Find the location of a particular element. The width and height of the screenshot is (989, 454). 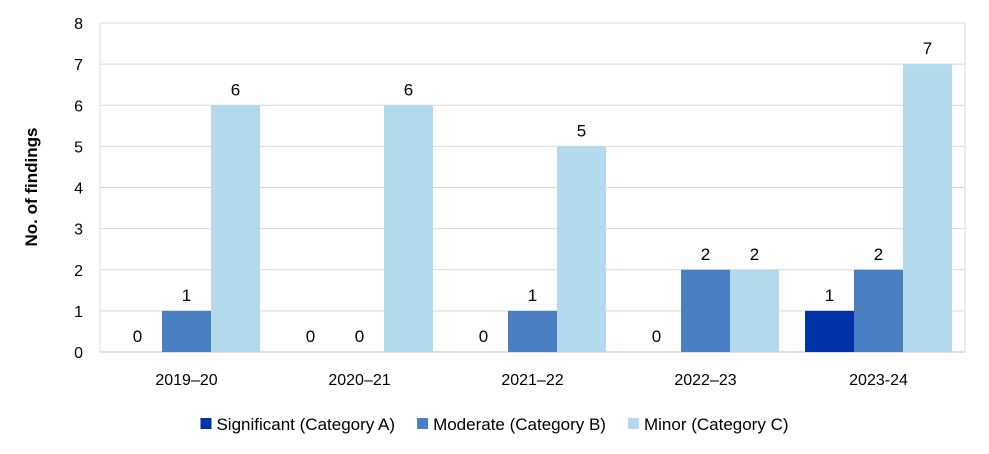

x-tick-label: 2023-24 is located at coordinates (878, 380).